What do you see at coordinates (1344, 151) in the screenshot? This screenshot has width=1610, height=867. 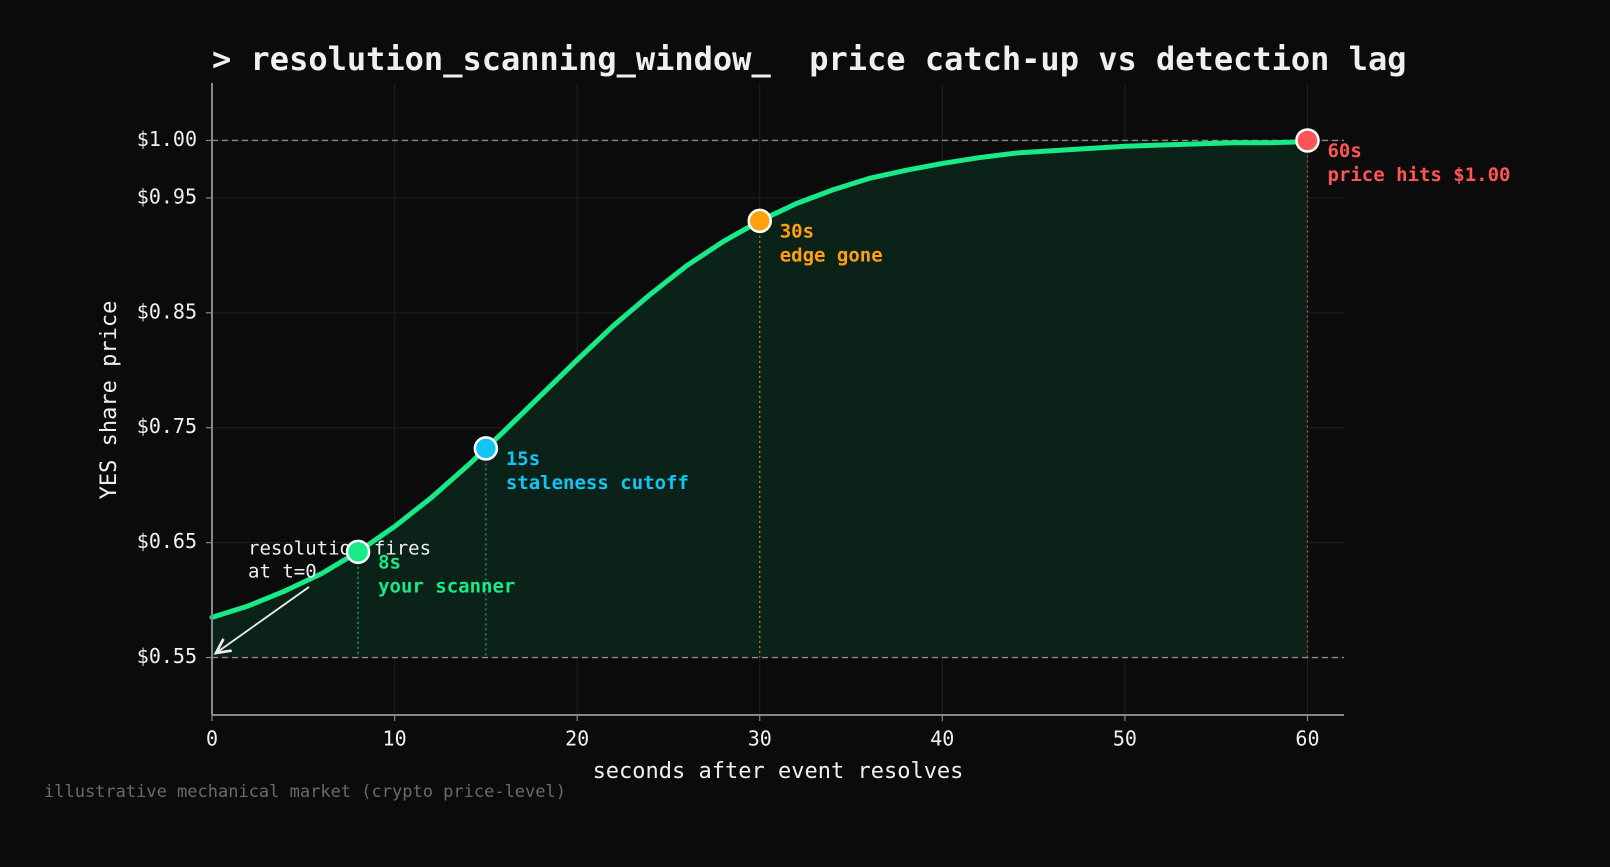 I see `point-label: 60s` at bounding box center [1344, 151].